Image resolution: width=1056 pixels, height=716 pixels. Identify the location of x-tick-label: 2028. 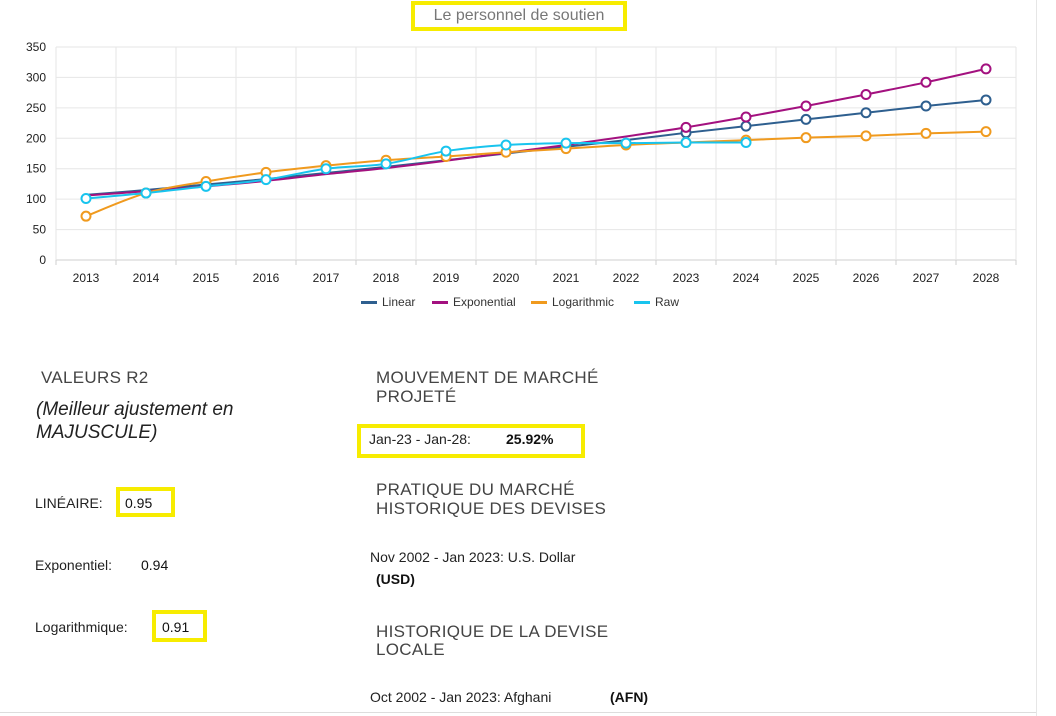
(986, 278).